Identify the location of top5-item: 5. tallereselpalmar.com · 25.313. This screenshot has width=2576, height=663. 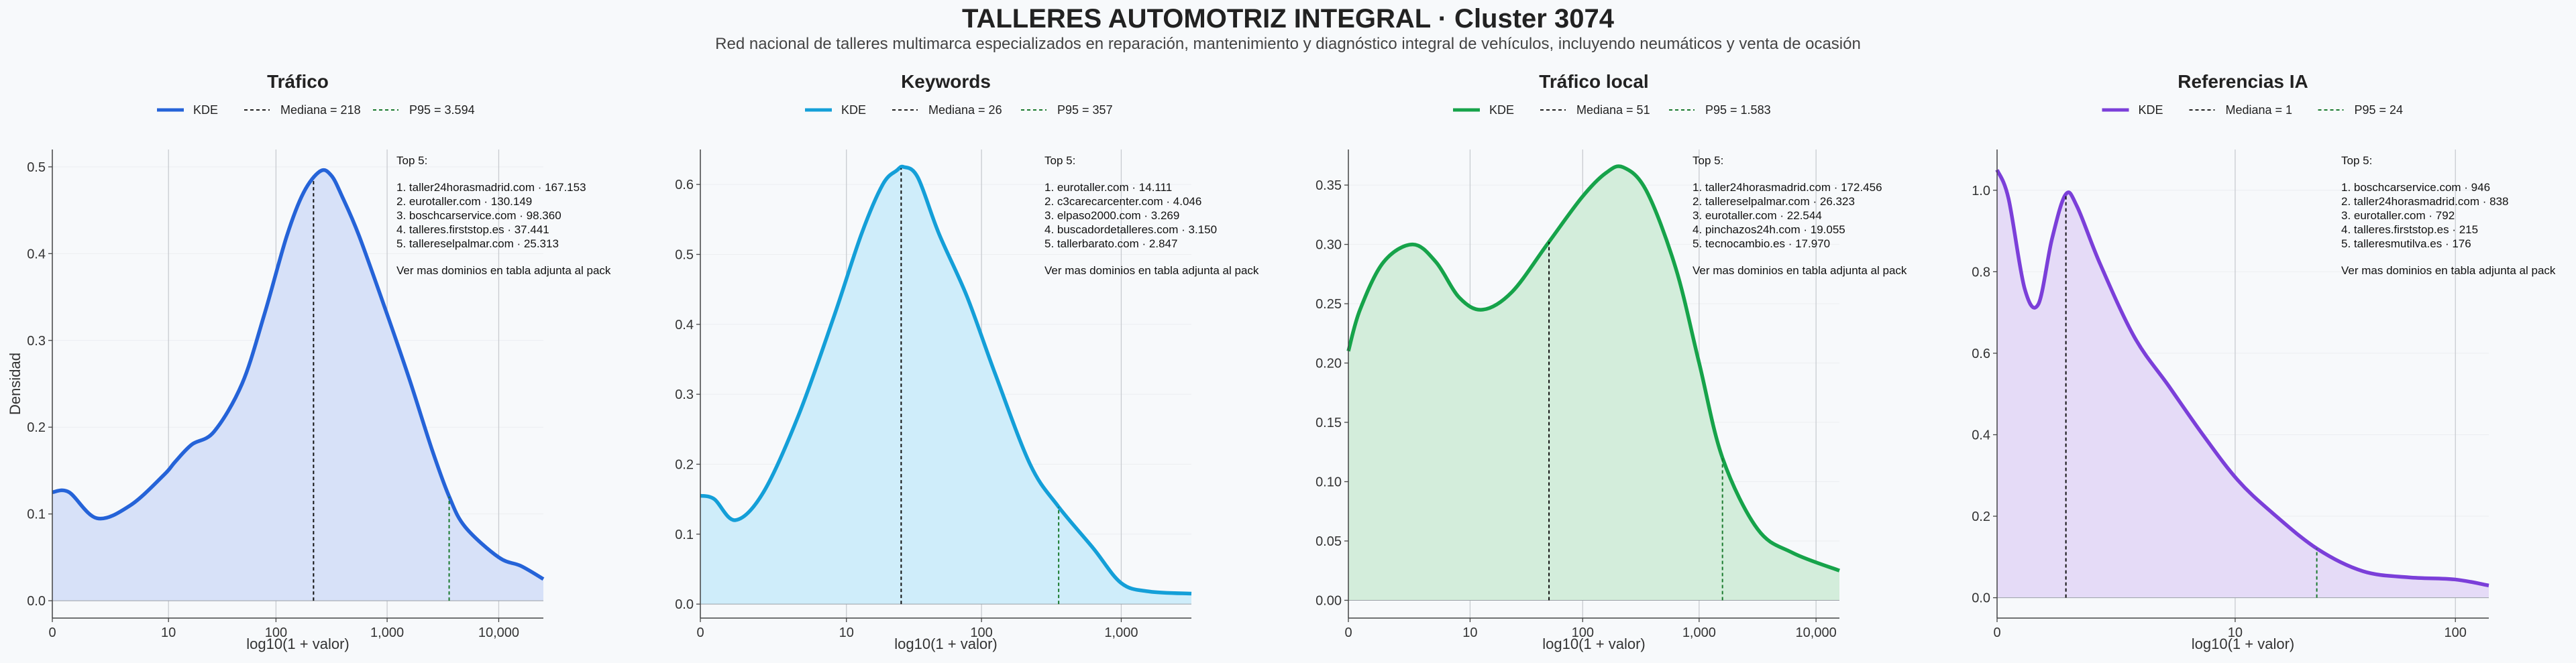
(477, 243).